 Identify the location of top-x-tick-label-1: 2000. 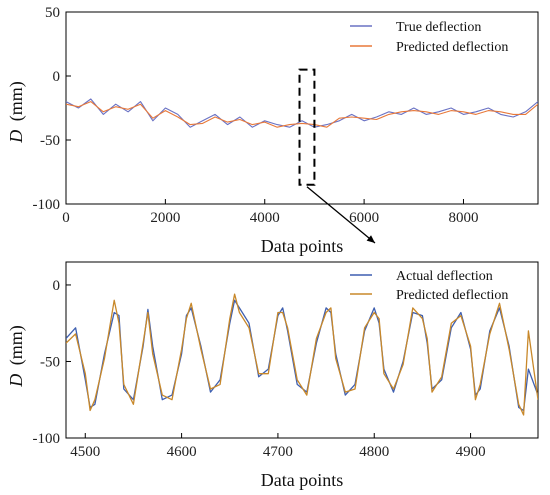
(165, 218).